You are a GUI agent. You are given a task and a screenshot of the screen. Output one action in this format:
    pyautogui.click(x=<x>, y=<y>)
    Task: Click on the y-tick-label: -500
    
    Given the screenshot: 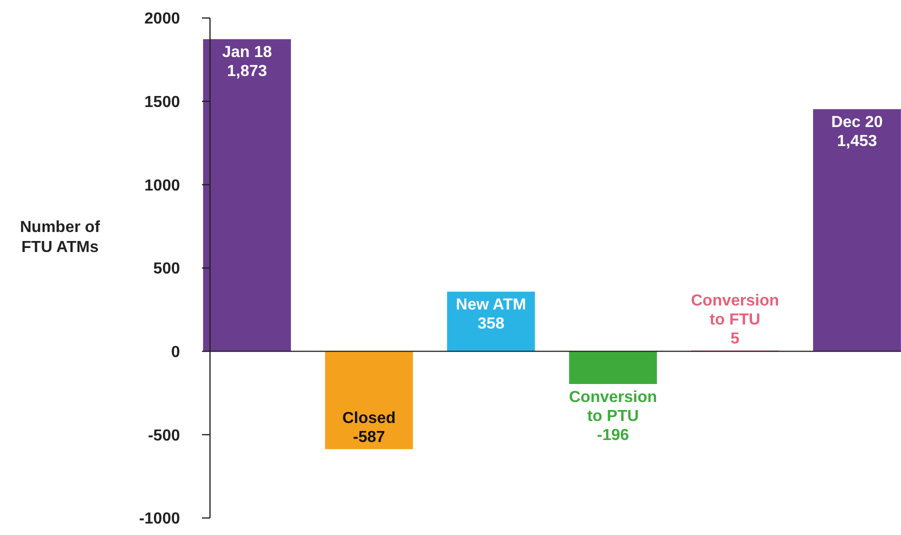 What is the action you would take?
    pyautogui.click(x=164, y=435)
    